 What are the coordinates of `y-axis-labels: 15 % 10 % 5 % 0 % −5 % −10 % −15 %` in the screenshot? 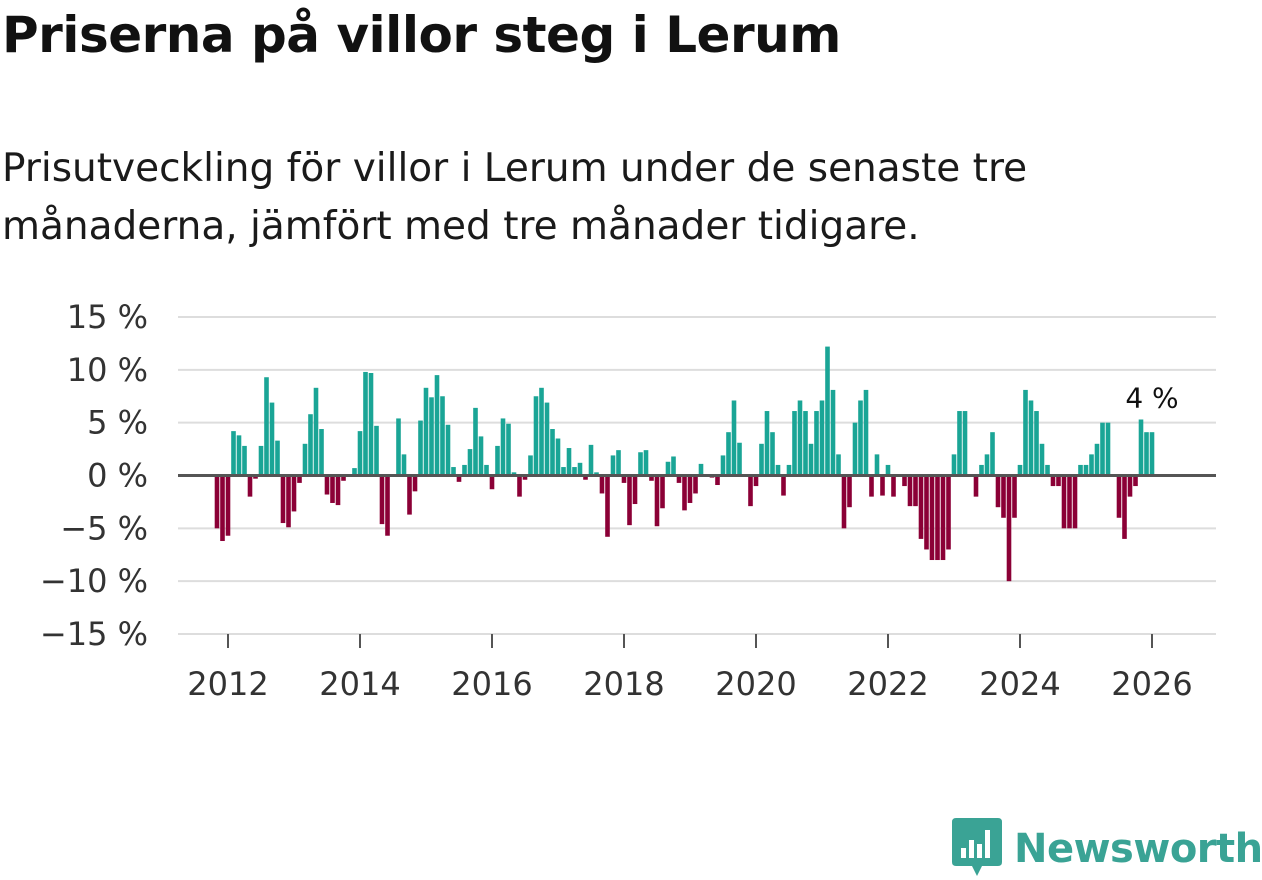 It's located at (94, 475).